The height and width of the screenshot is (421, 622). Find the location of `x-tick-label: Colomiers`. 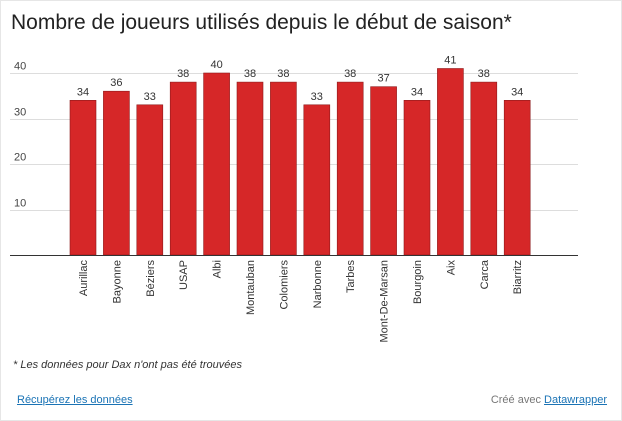

x-tick-label: Colomiers is located at coordinates (284, 285).